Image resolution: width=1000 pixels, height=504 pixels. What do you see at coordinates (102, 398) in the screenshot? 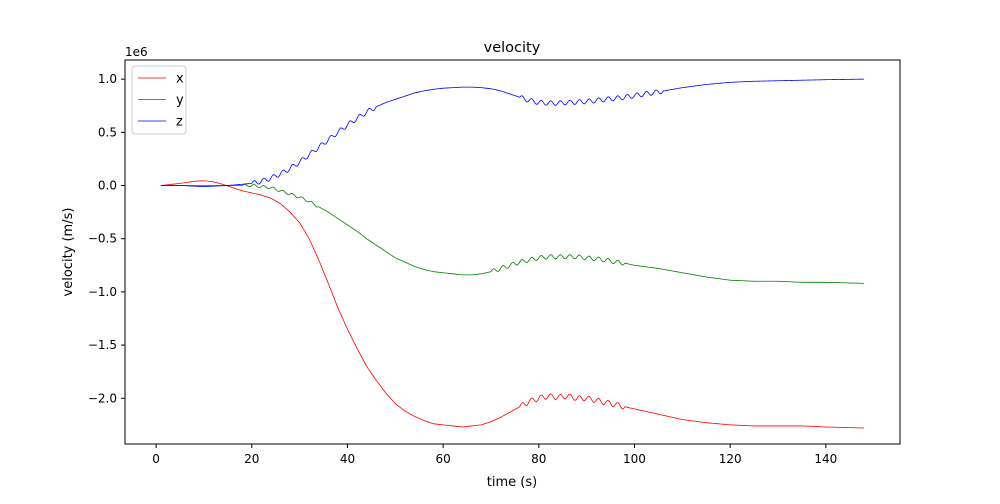
I see `y-tick-label: −2.0` at bounding box center [102, 398].